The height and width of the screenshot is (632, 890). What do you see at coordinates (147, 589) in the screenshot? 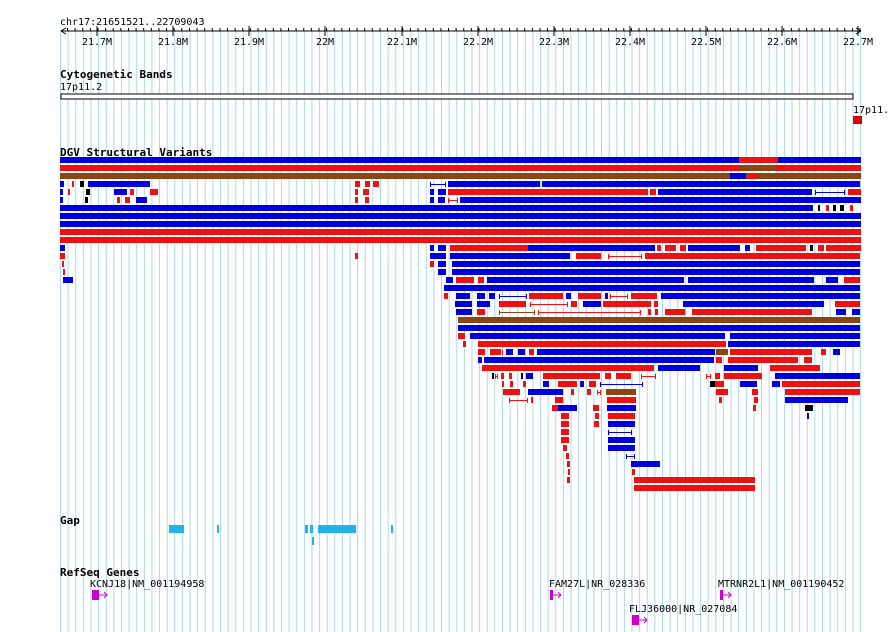
I see `refseq-gene: KCNJ18|NM_001194958` at bounding box center [147, 589].